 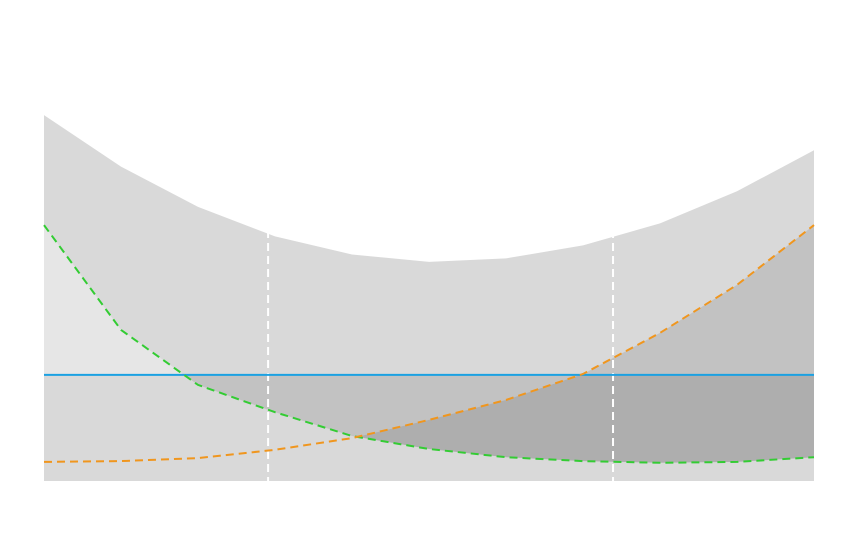 I want to click on band-fill, so click(x=429, y=418).